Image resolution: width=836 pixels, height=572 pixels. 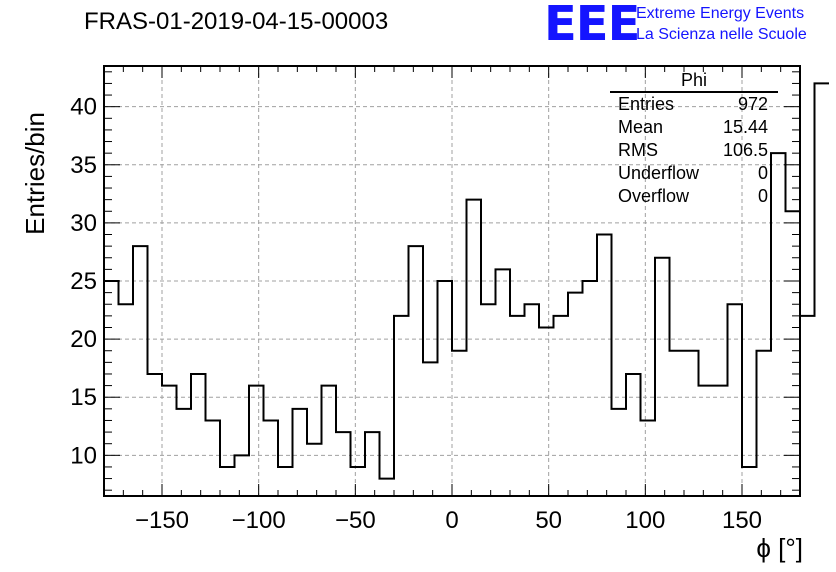 What do you see at coordinates (752, 104) in the screenshot?
I see `stats-value: 972` at bounding box center [752, 104].